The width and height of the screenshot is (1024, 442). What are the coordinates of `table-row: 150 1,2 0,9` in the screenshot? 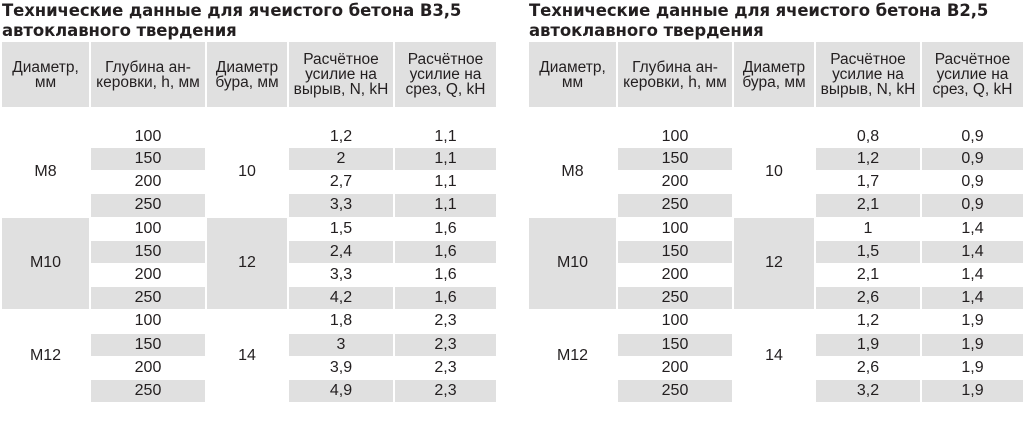 It's located at (776, 159).